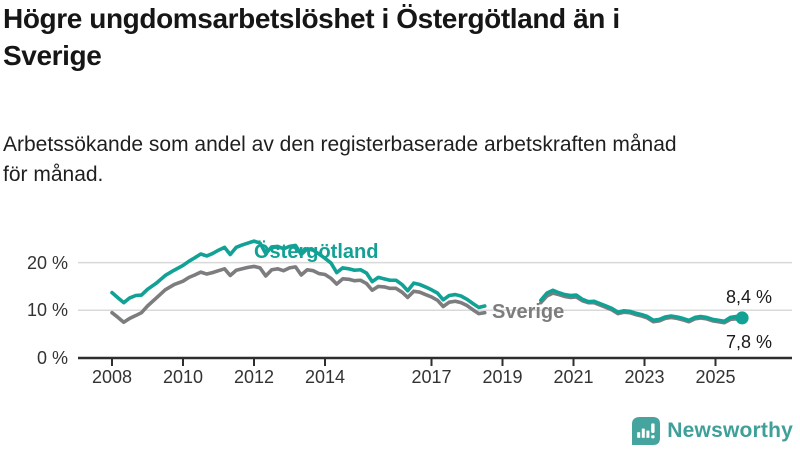 The height and width of the screenshot is (450, 800). I want to click on newsworthy-logo-icon, so click(646, 431).